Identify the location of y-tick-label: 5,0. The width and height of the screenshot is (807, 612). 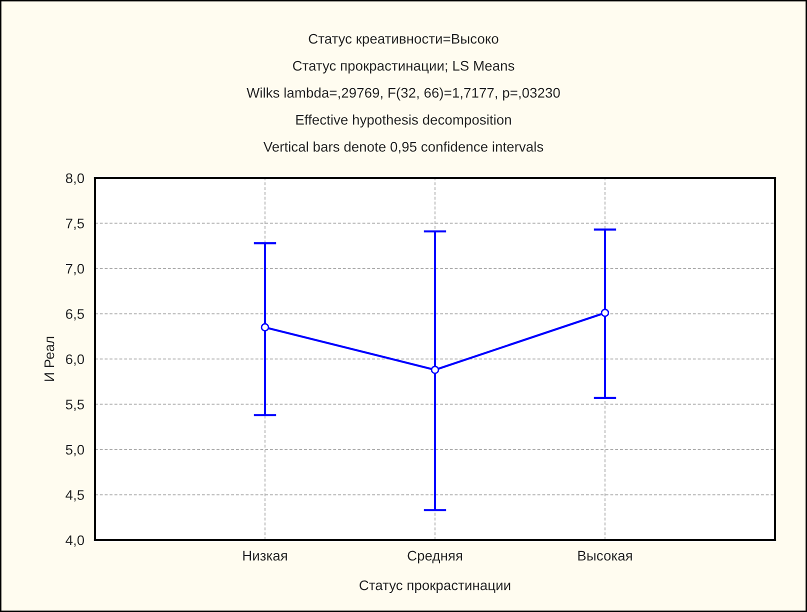
(75, 450).